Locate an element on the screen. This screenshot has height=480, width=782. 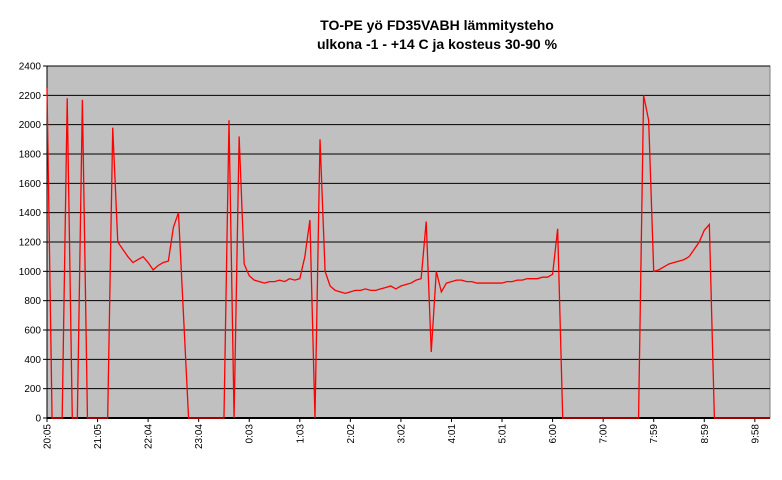
y-tick-label: 1400 is located at coordinates (30, 213).